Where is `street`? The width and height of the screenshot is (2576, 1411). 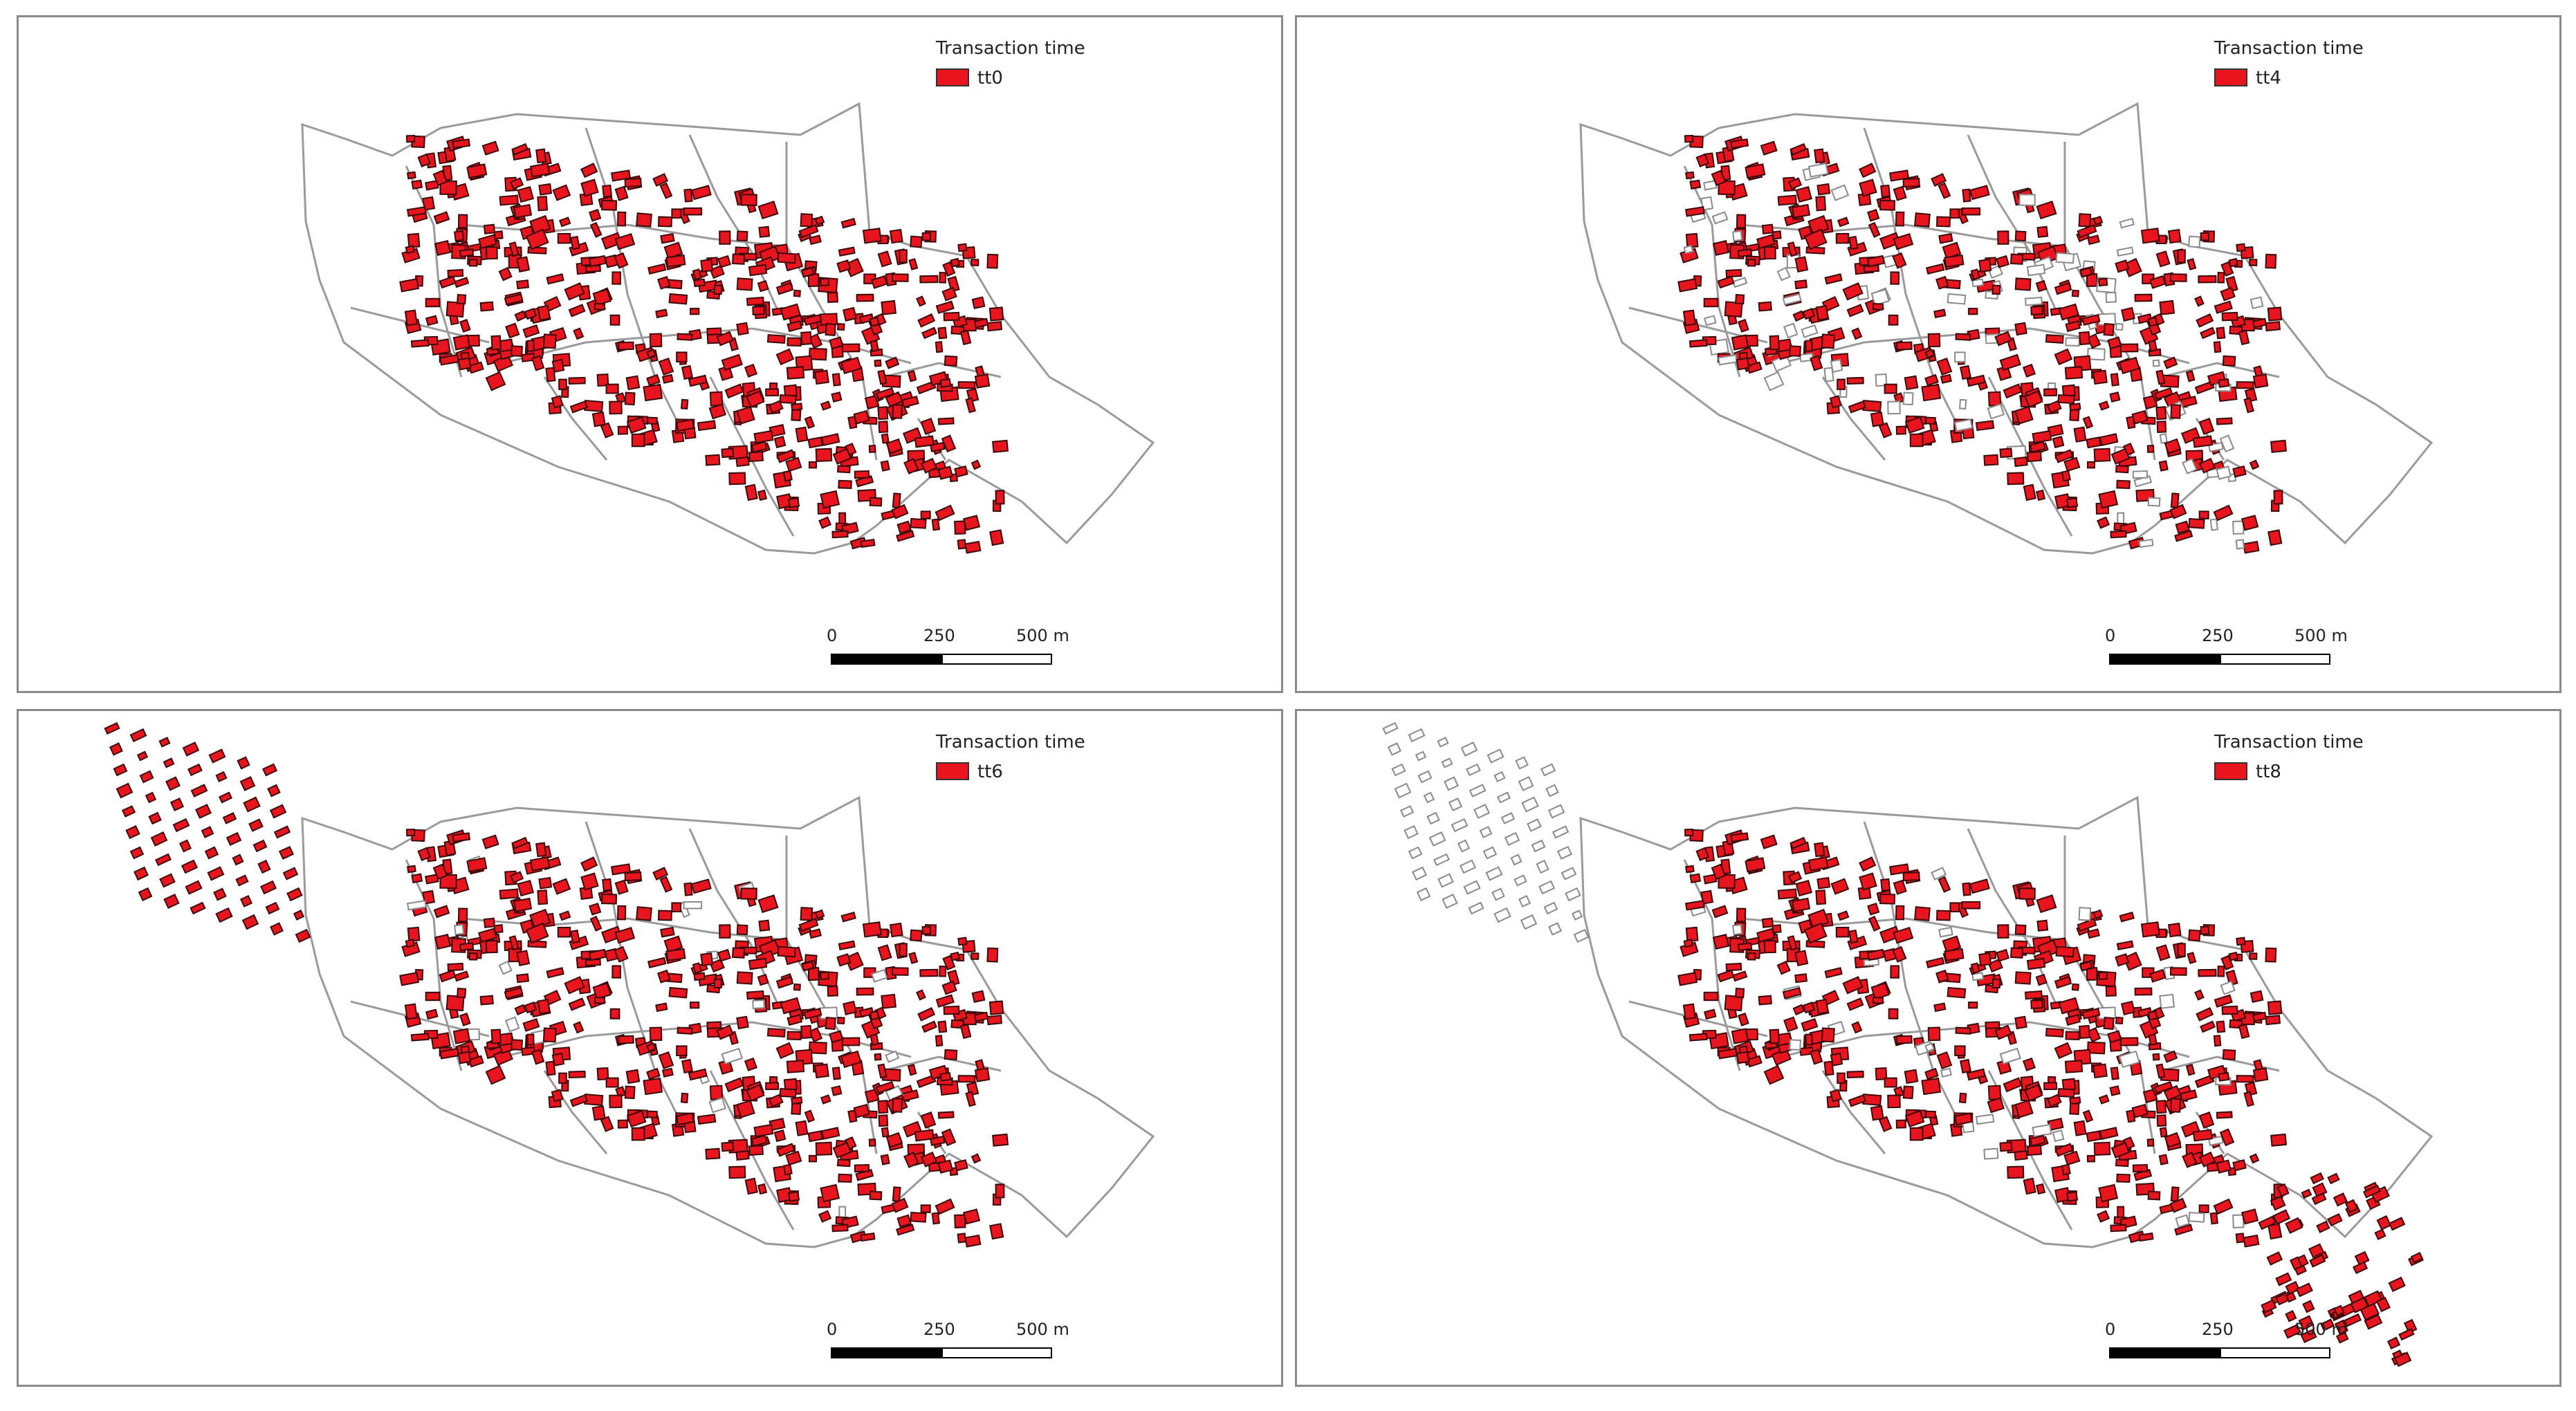 street is located at coordinates (1912, 974).